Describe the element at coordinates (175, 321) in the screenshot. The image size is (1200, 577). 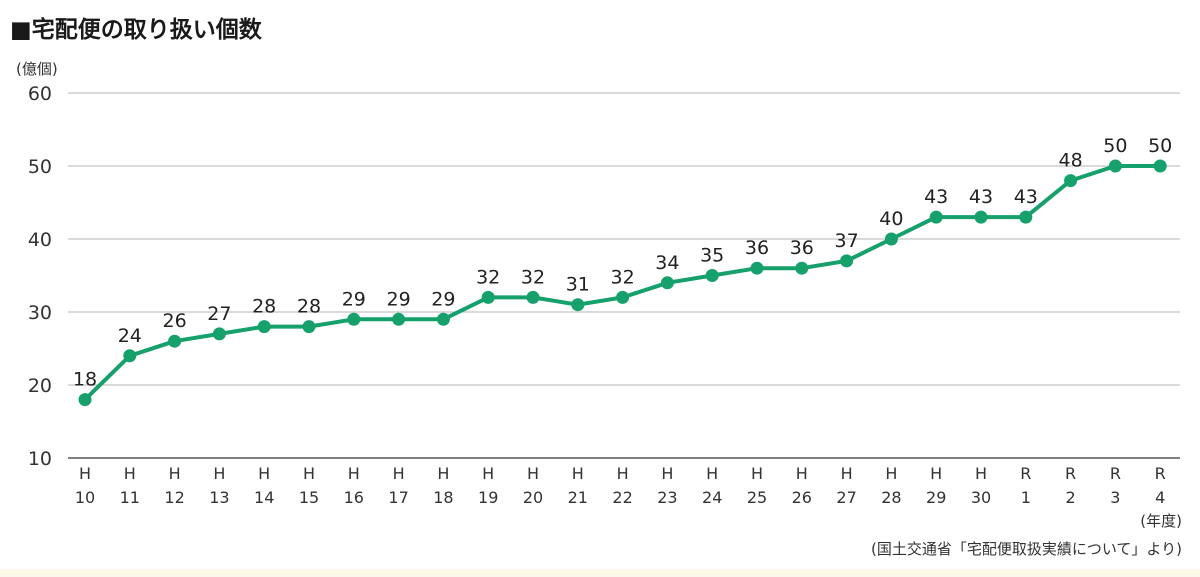
I see `data-label: 26` at that location.